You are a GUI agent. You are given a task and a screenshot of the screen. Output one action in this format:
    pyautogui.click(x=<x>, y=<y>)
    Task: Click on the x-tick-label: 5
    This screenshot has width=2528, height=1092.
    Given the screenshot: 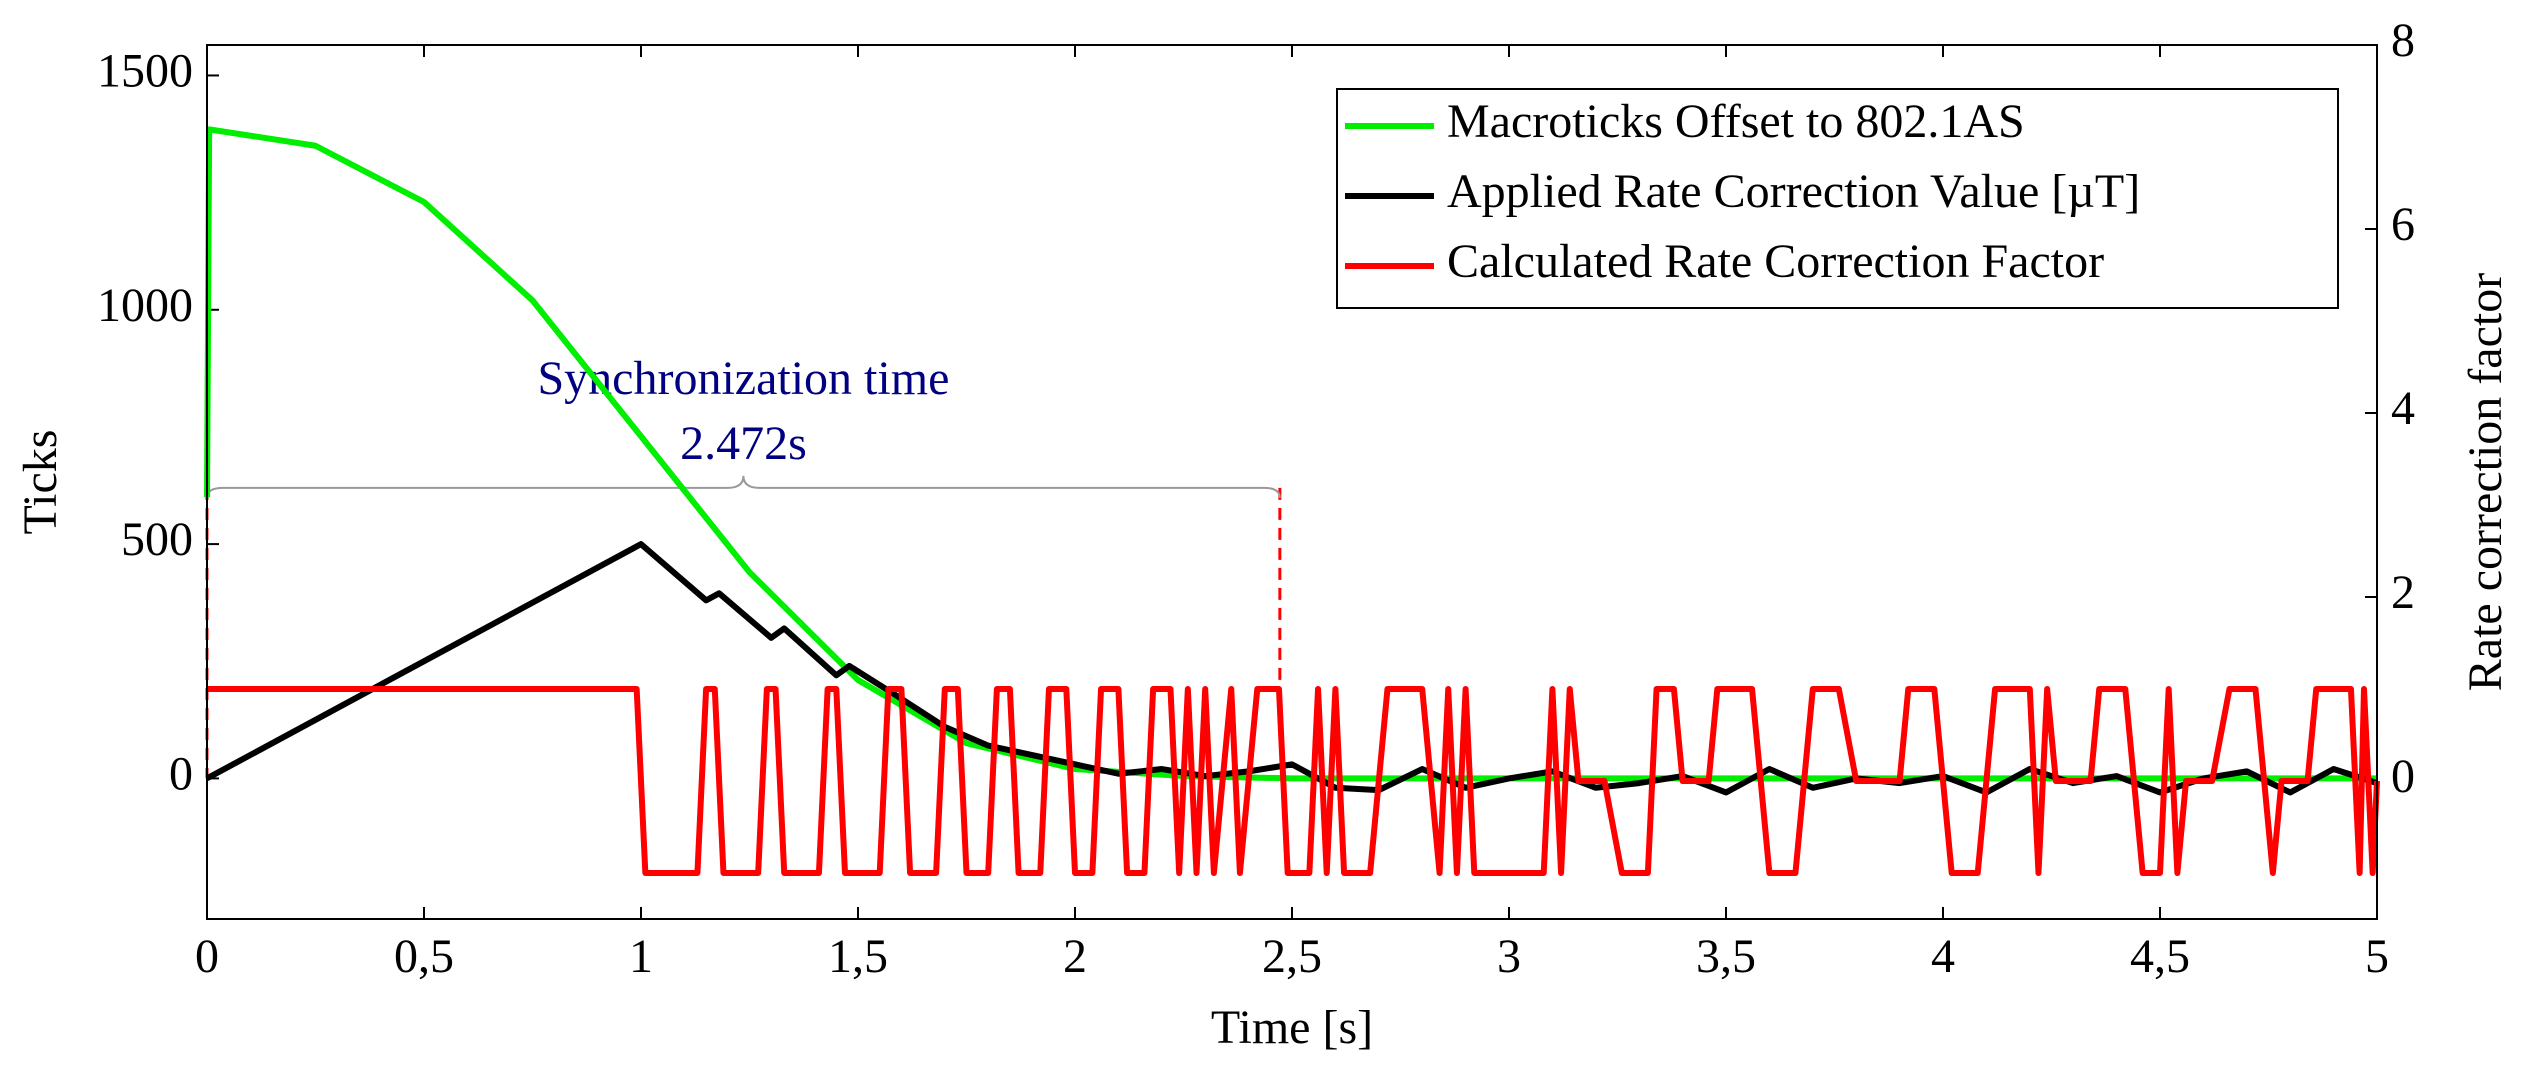 What is the action you would take?
    pyautogui.click(x=2377, y=956)
    